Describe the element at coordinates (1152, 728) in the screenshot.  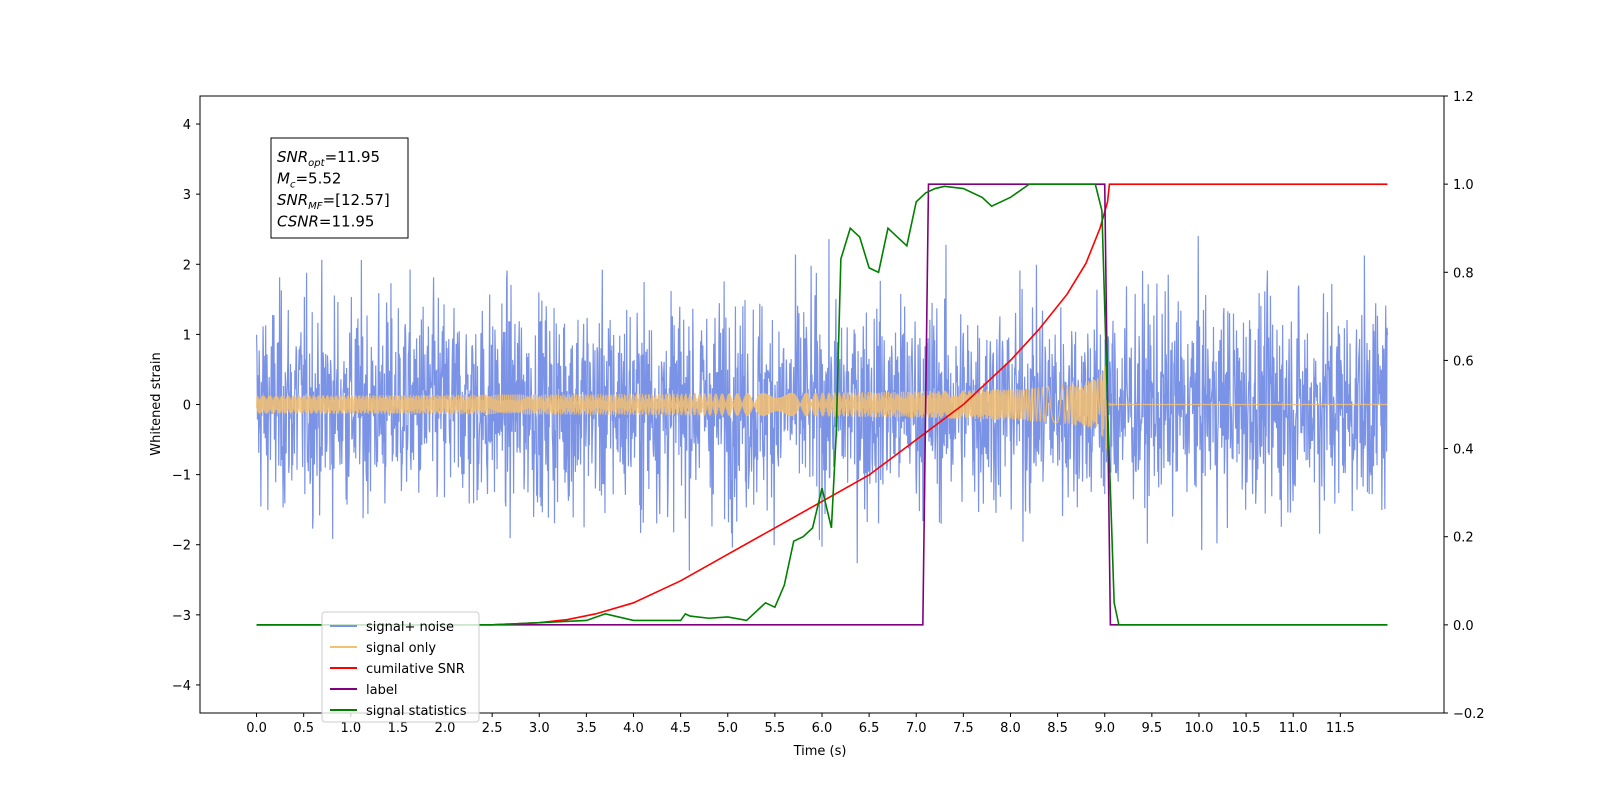
I see `x-tick-label: 9.5` at that location.